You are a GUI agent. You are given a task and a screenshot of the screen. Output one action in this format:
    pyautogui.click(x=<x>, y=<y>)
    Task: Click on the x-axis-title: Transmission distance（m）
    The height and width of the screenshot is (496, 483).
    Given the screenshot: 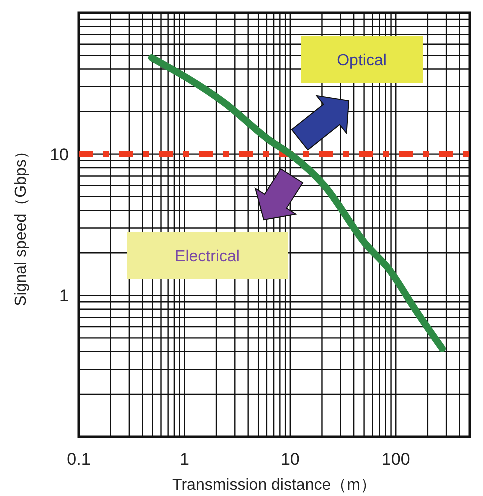 What is the action you would take?
    pyautogui.click(x=274, y=485)
    